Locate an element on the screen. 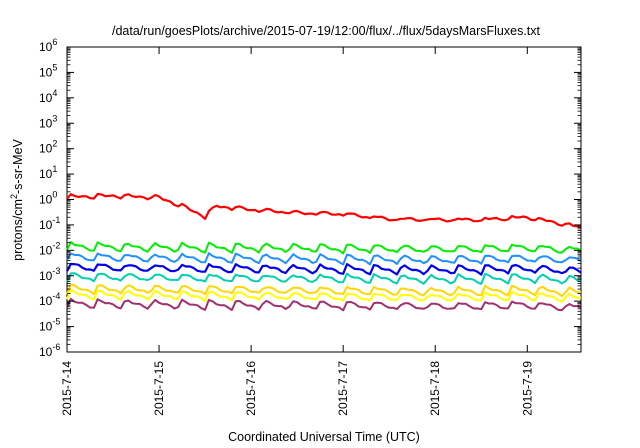 Image resolution: width=640 pixels, height=448 pixels. y-tick-label: 10³ is located at coordinates (48, 121).